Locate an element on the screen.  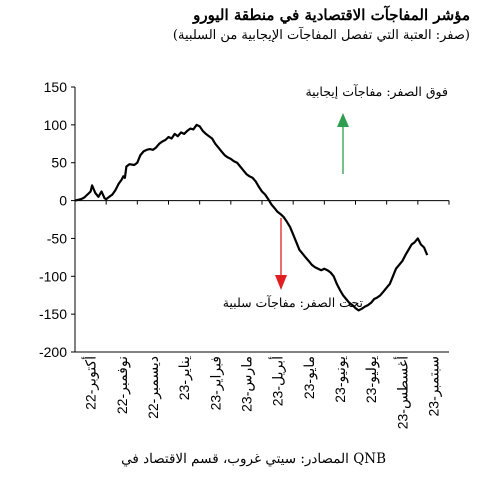
x-tick-label: سبتمبر-23 is located at coordinates (433, 386).